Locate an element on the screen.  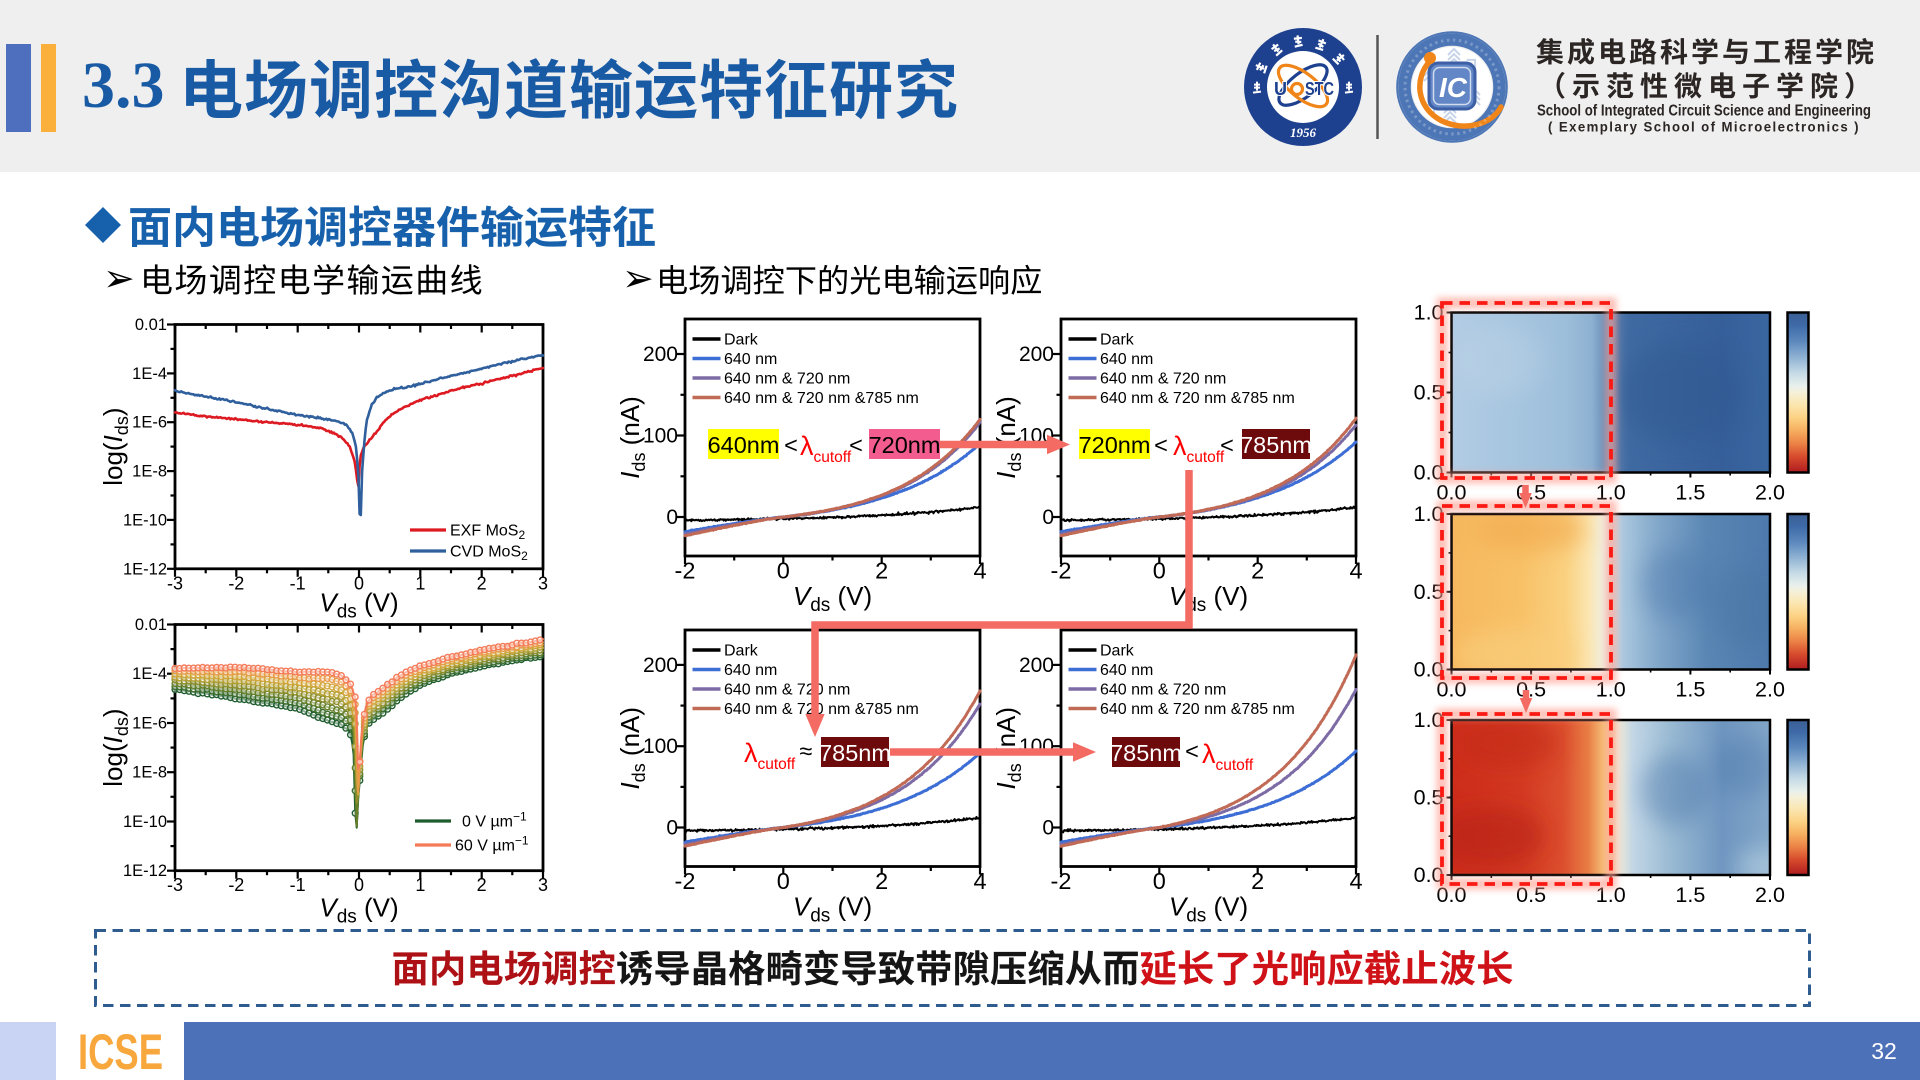
svg-text: 3.3 is located at coordinates (123, 85).